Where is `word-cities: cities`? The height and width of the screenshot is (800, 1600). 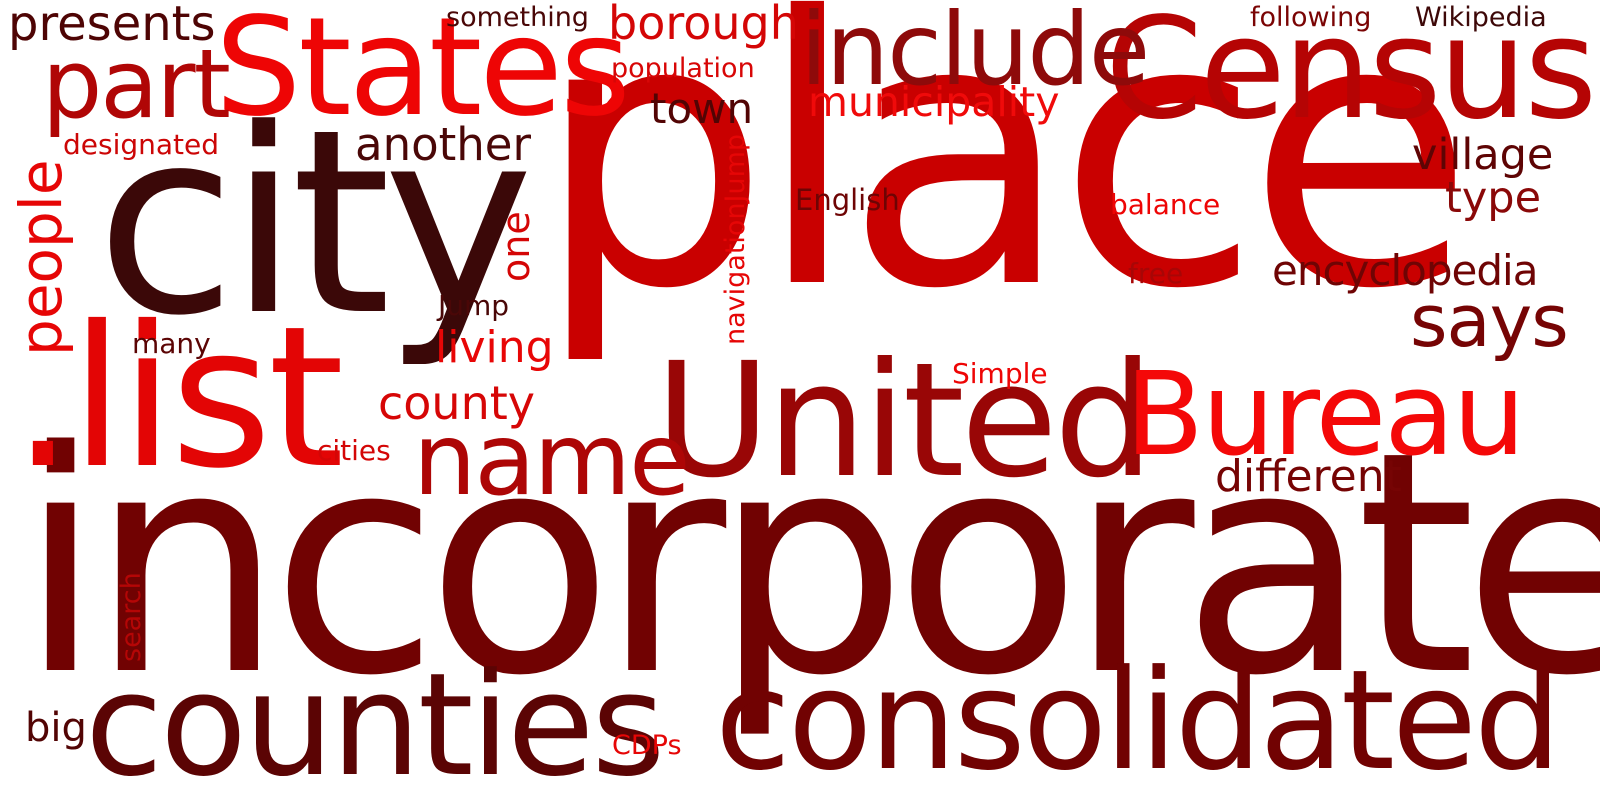
word-cities: cities is located at coordinates (354, 450).